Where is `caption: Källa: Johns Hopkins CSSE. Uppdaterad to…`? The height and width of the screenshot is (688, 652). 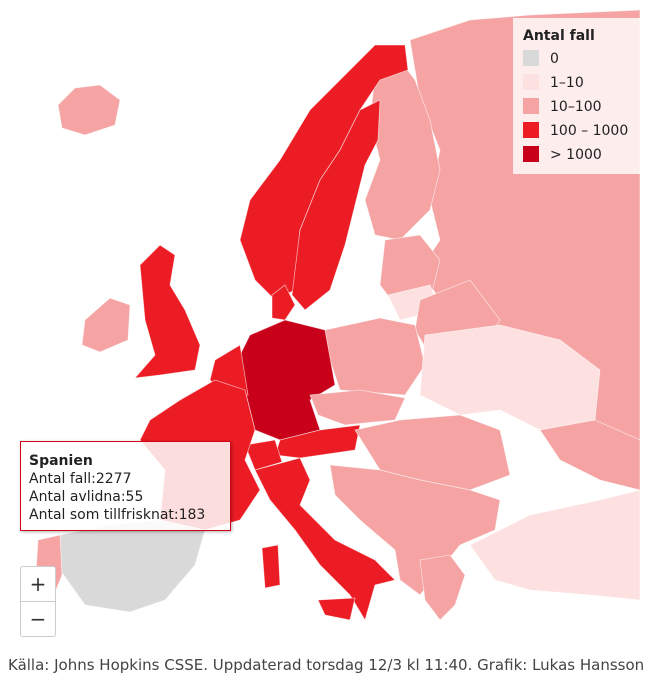
caption: Källa: Johns Hopkins CSSE. Uppdaterad to… is located at coordinates (326, 665).